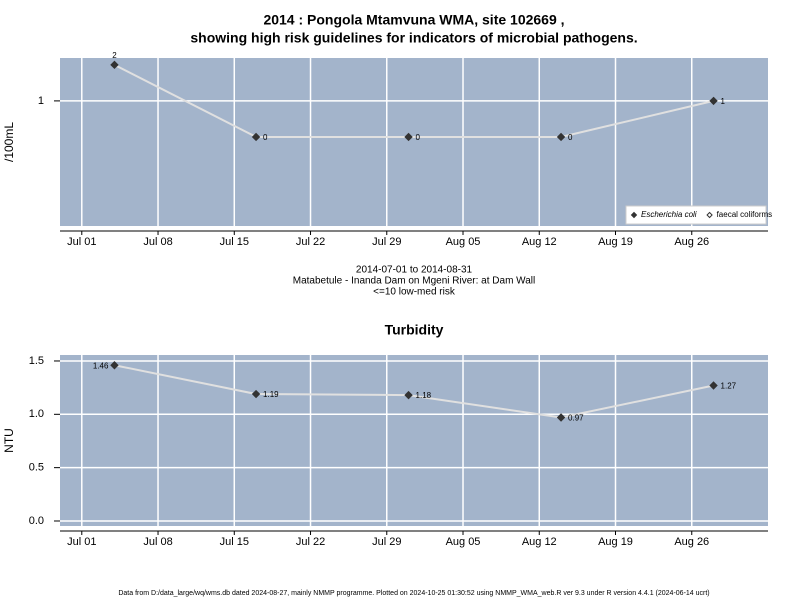 This screenshot has height=600, width=800. I want to click on data-label: 1.18, so click(424, 395).